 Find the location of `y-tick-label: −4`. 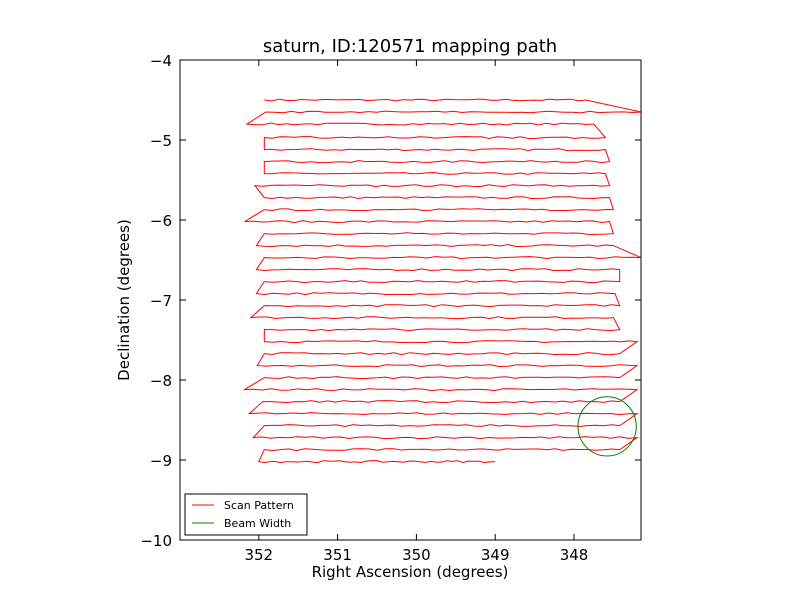

y-tick-label: −4 is located at coordinates (161, 61).